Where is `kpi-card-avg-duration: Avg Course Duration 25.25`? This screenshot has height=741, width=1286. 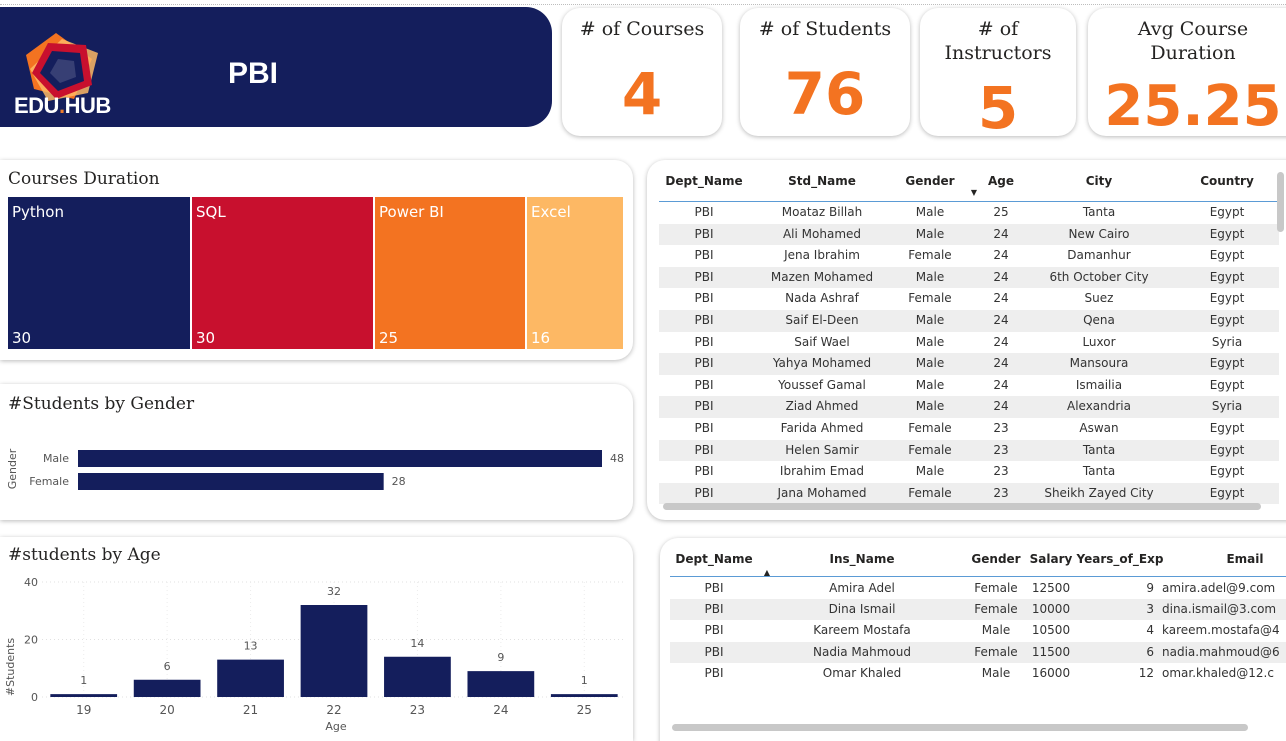 kpi-card-avg-duration: Avg Course Duration 25.25 is located at coordinates (1187, 73).